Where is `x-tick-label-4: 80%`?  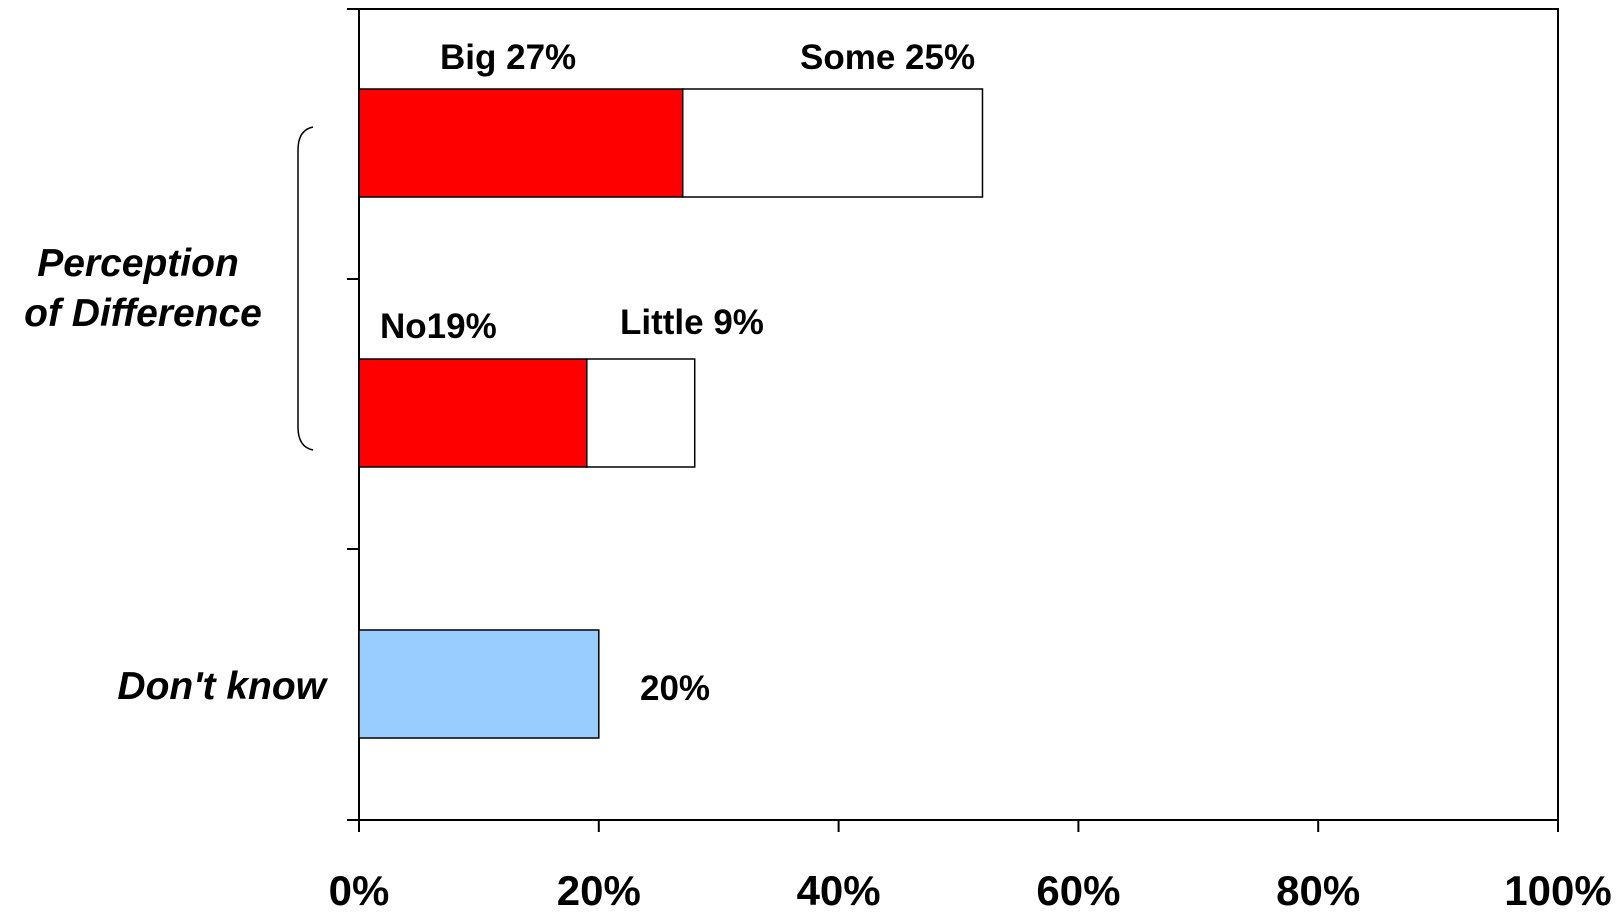 x-tick-label-4: 80% is located at coordinates (1318, 889).